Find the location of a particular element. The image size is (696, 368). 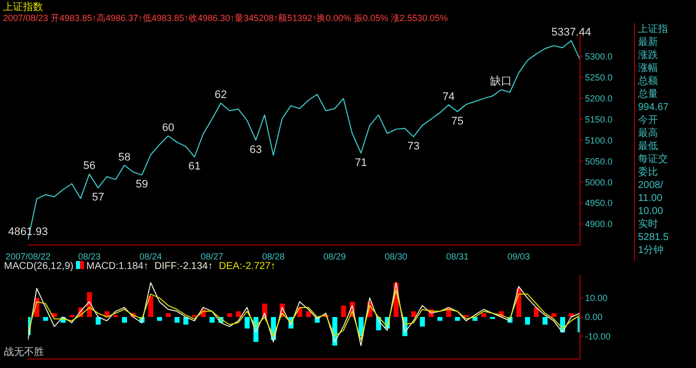

x-tick-label: 08/28 is located at coordinates (273, 256).